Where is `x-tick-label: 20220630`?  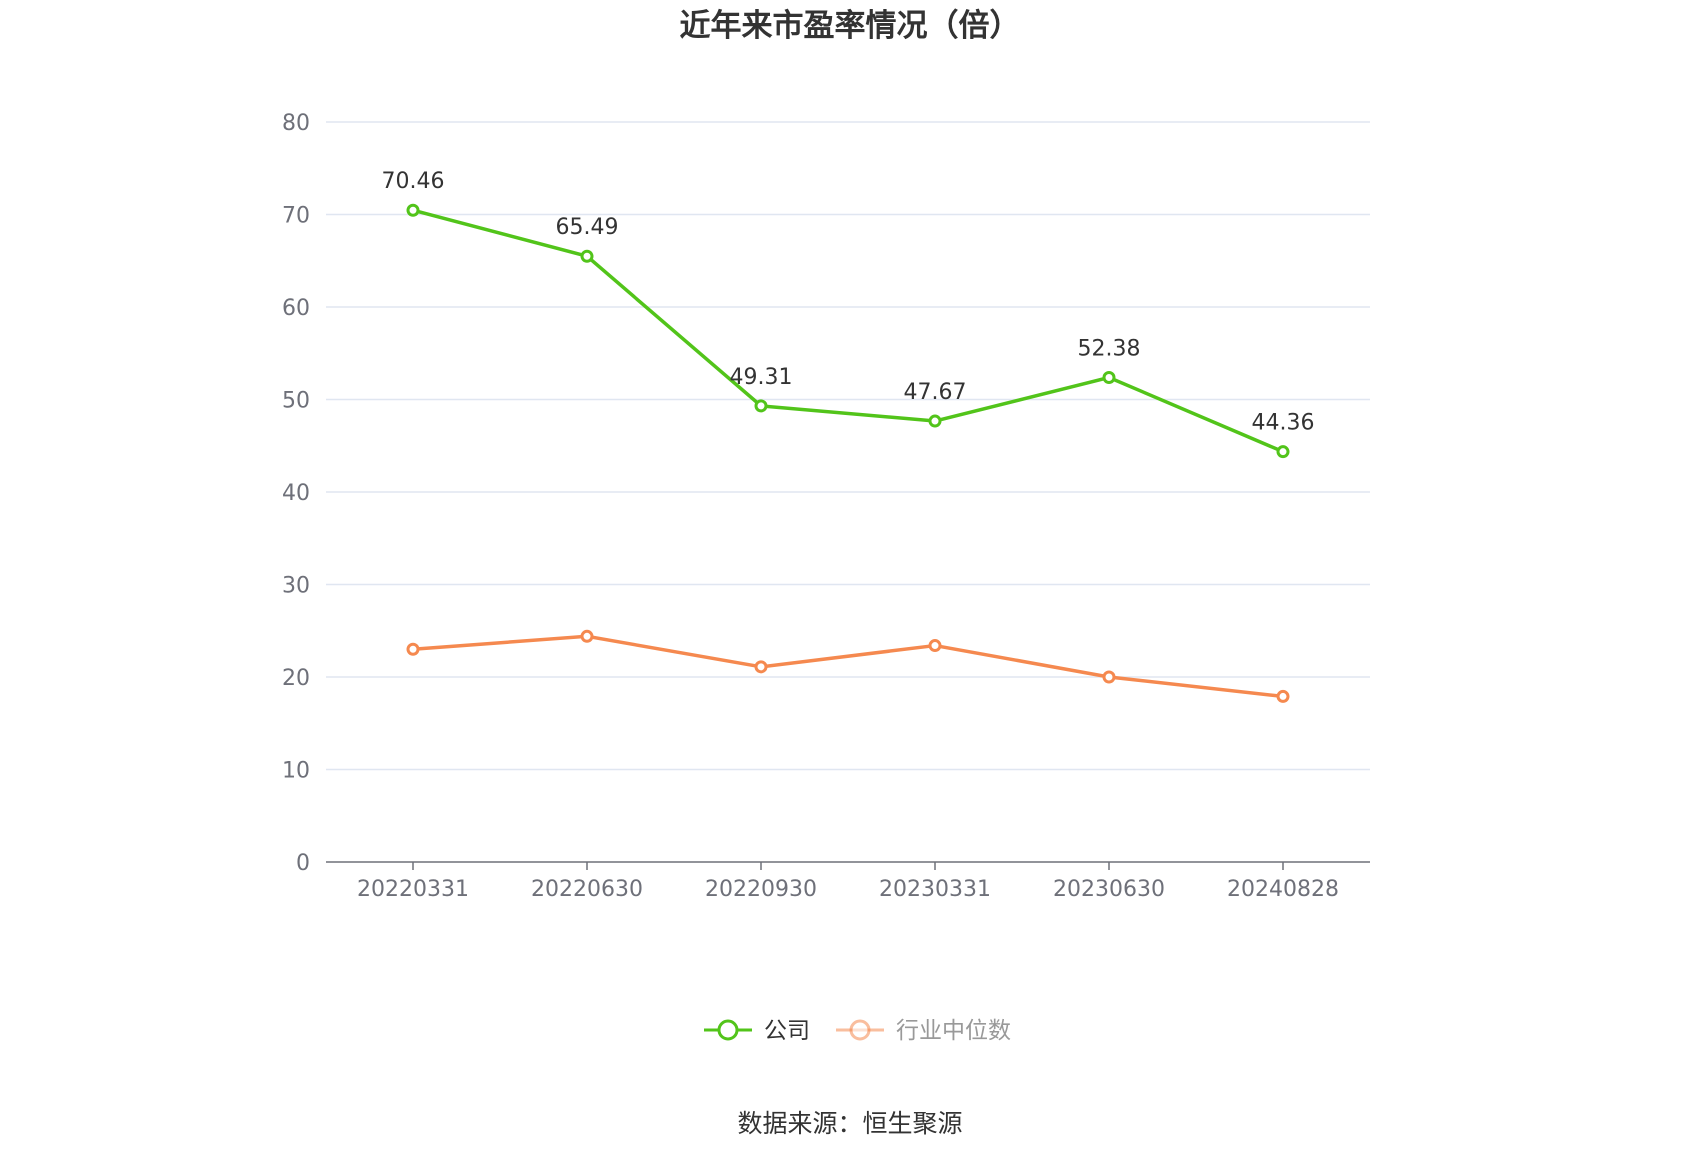 x-tick-label: 20220630 is located at coordinates (587, 889).